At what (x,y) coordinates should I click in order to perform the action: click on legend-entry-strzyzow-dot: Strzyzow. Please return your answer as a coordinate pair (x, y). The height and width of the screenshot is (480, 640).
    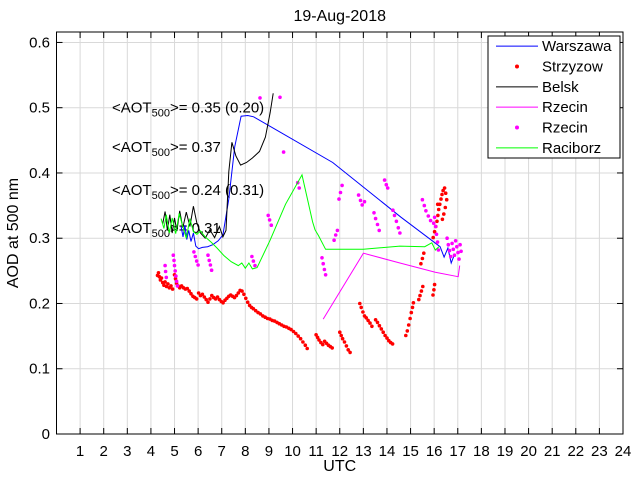
    Looking at the image, I should click on (559, 67).